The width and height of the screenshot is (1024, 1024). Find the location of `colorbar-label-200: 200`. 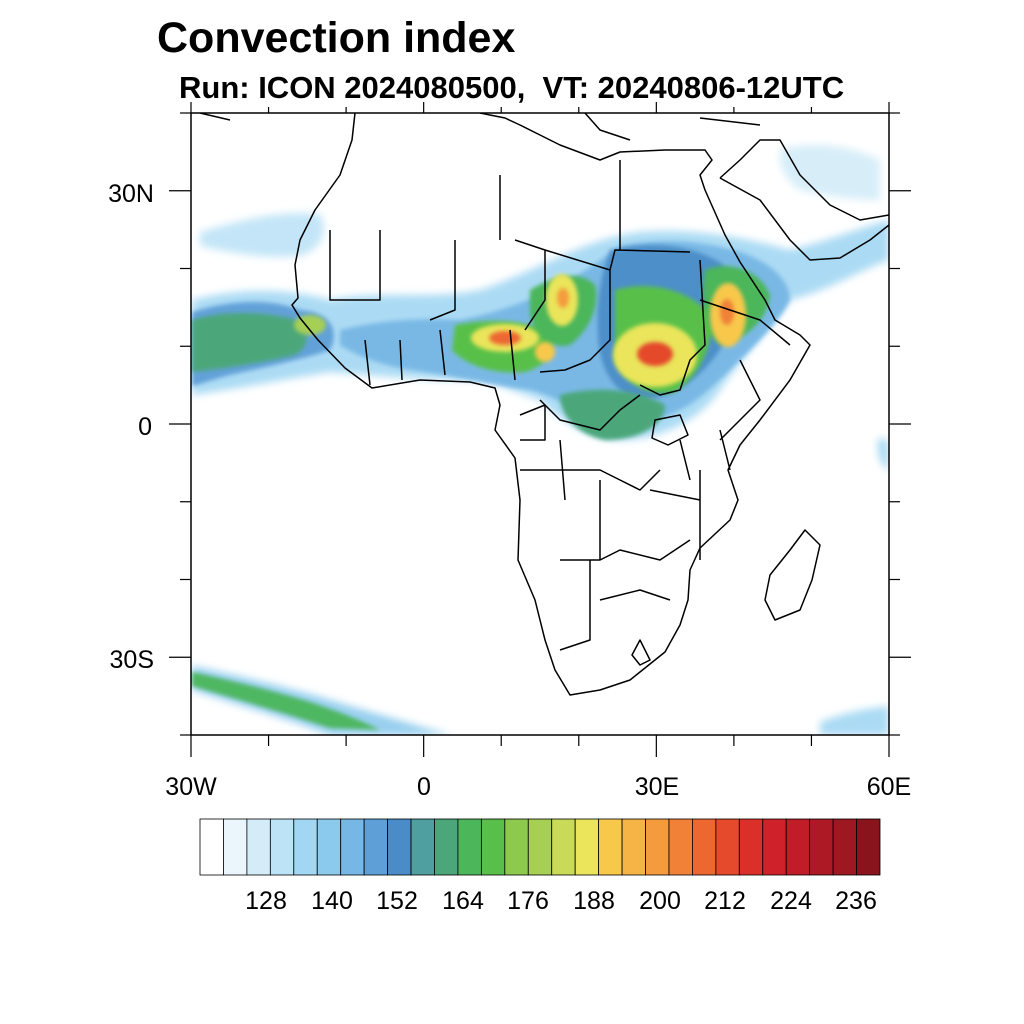

colorbar-label-200: 200 is located at coordinates (660, 901).